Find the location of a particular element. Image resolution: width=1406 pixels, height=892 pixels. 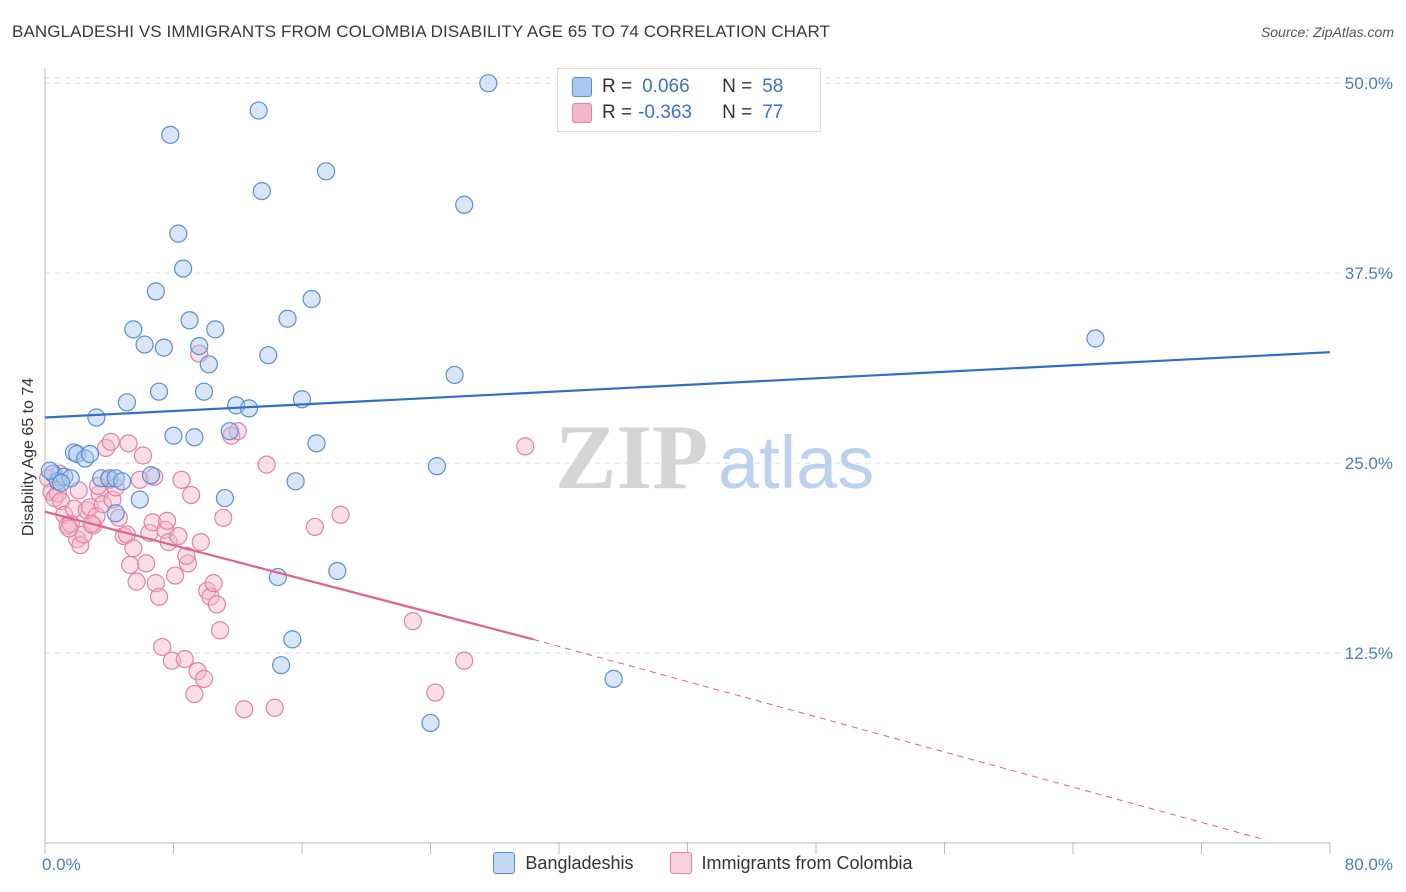

legend-item-colombia: Immigrants from Colombia is located at coordinates (791, 863).